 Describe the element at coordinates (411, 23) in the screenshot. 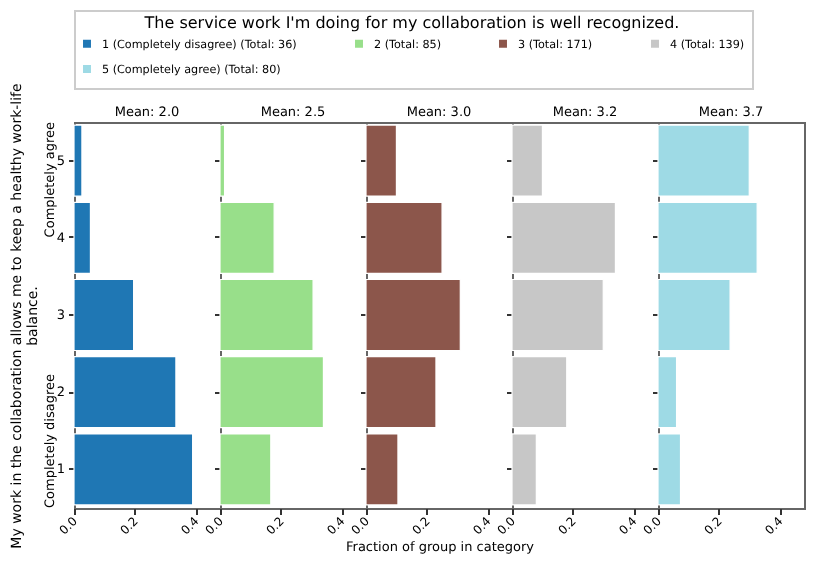

I see `legend-title: The service work I'm doing for my collaboration is well recognized.` at that location.